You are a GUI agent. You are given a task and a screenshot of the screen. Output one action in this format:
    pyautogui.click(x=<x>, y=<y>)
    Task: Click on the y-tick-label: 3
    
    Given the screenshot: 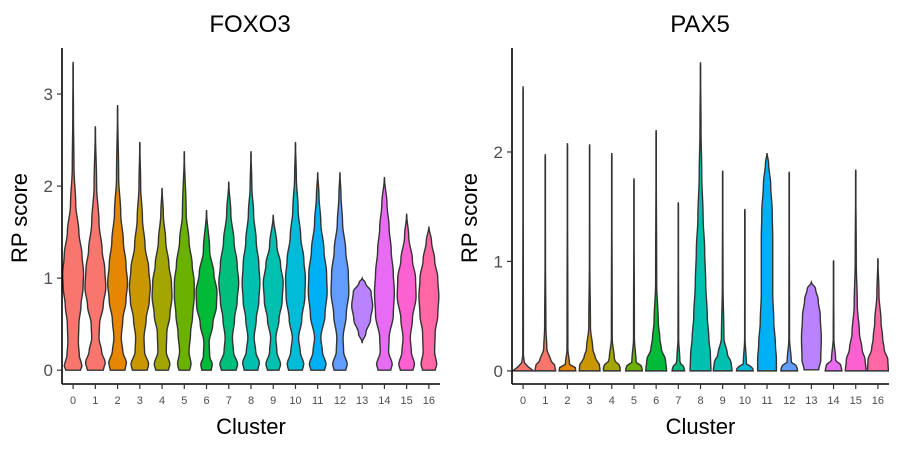 What is the action you would take?
    pyautogui.click(x=48, y=94)
    